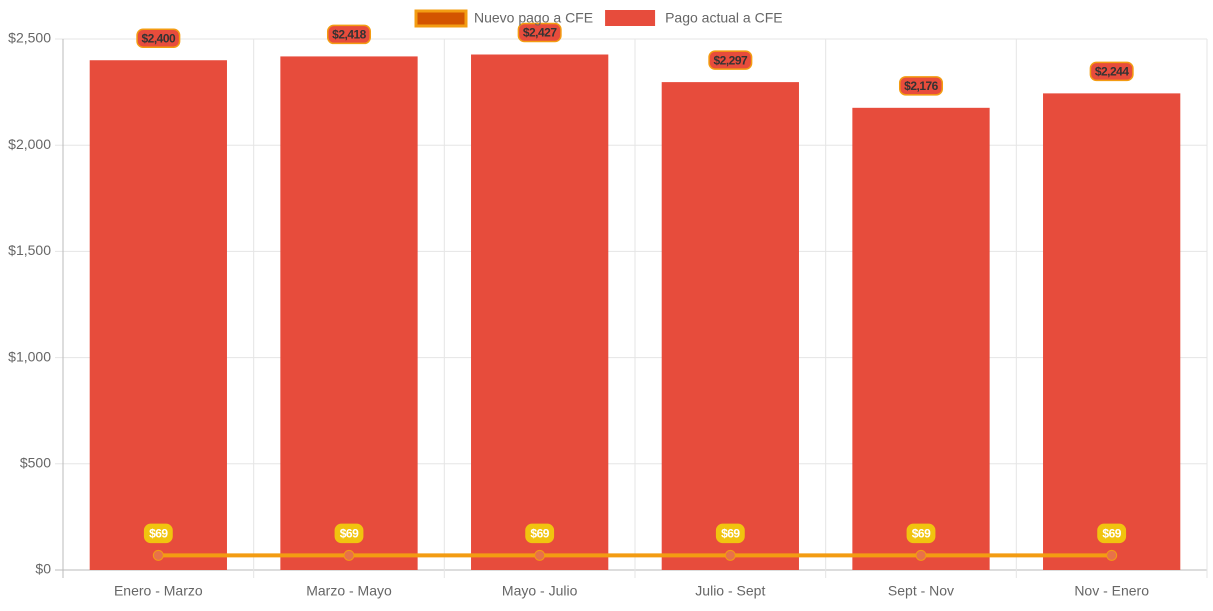  What do you see at coordinates (1111, 591) in the screenshot?
I see `x-tick-label: Nov - Enero` at bounding box center [1111, 591].